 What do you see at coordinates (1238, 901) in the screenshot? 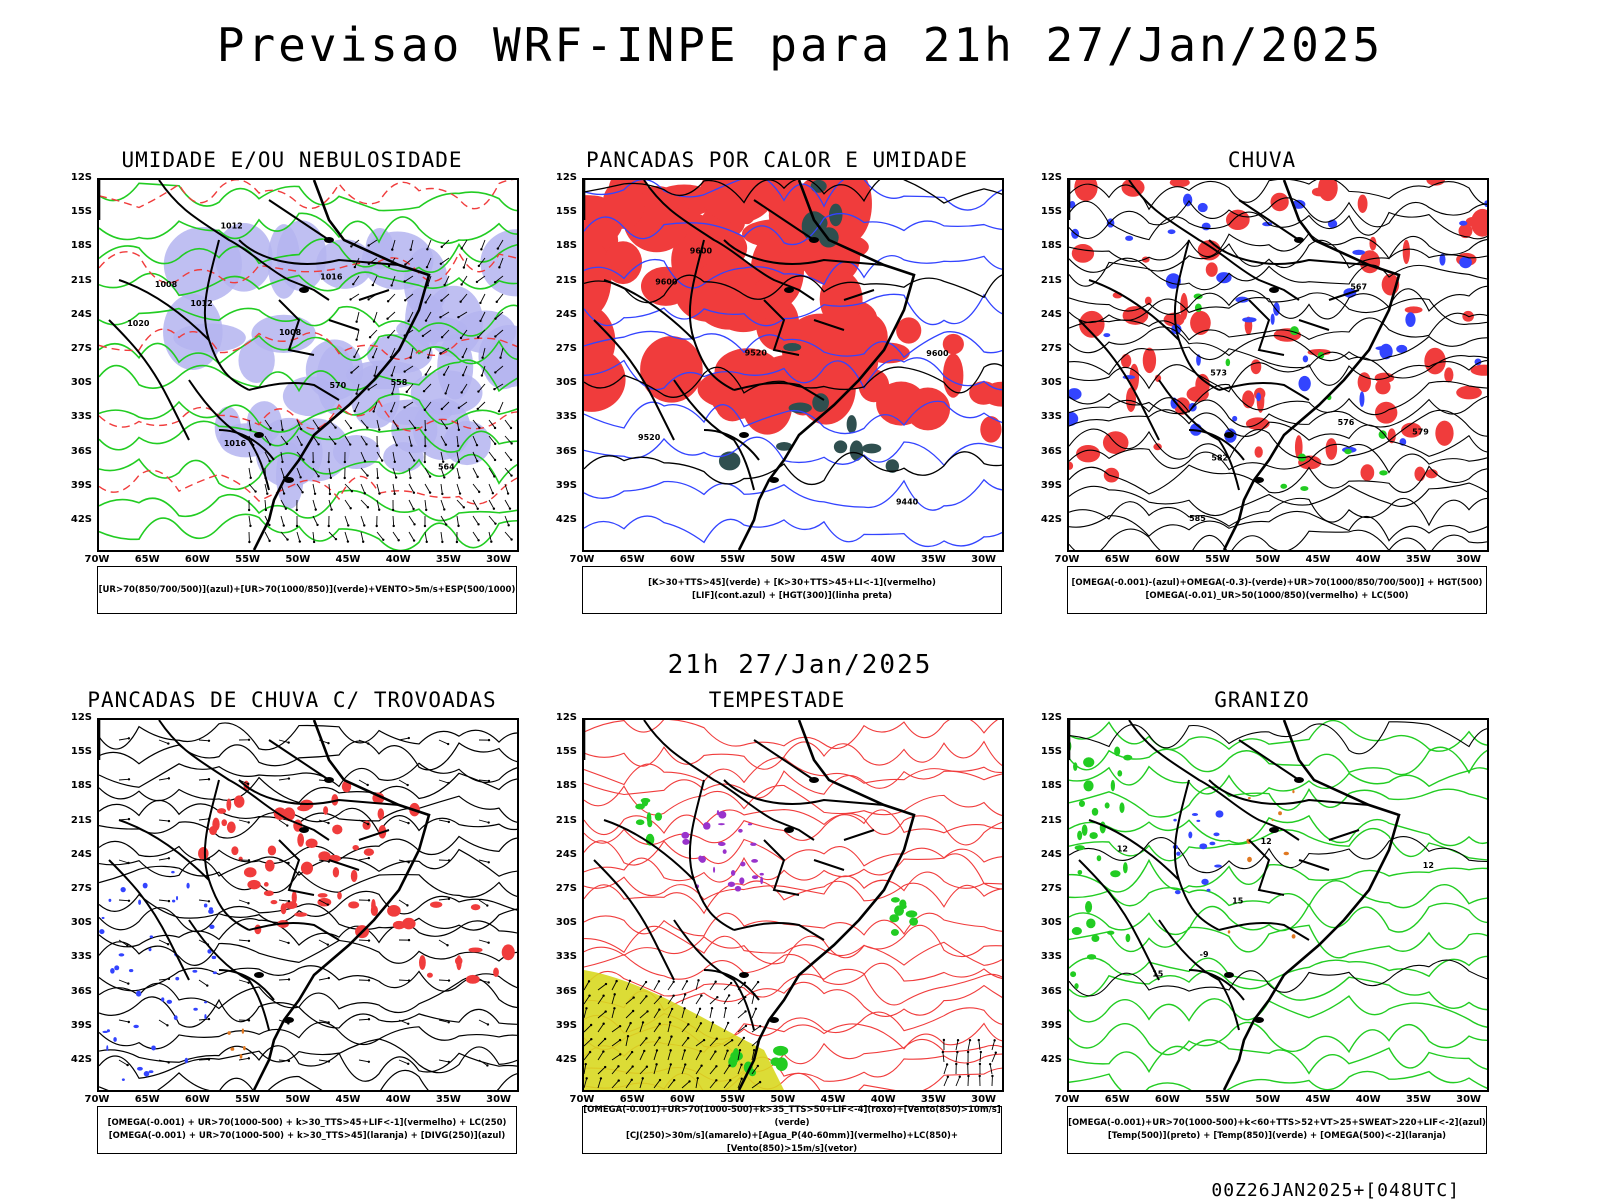
I see `contour-label: 15` at bounding box center [1238, 901].